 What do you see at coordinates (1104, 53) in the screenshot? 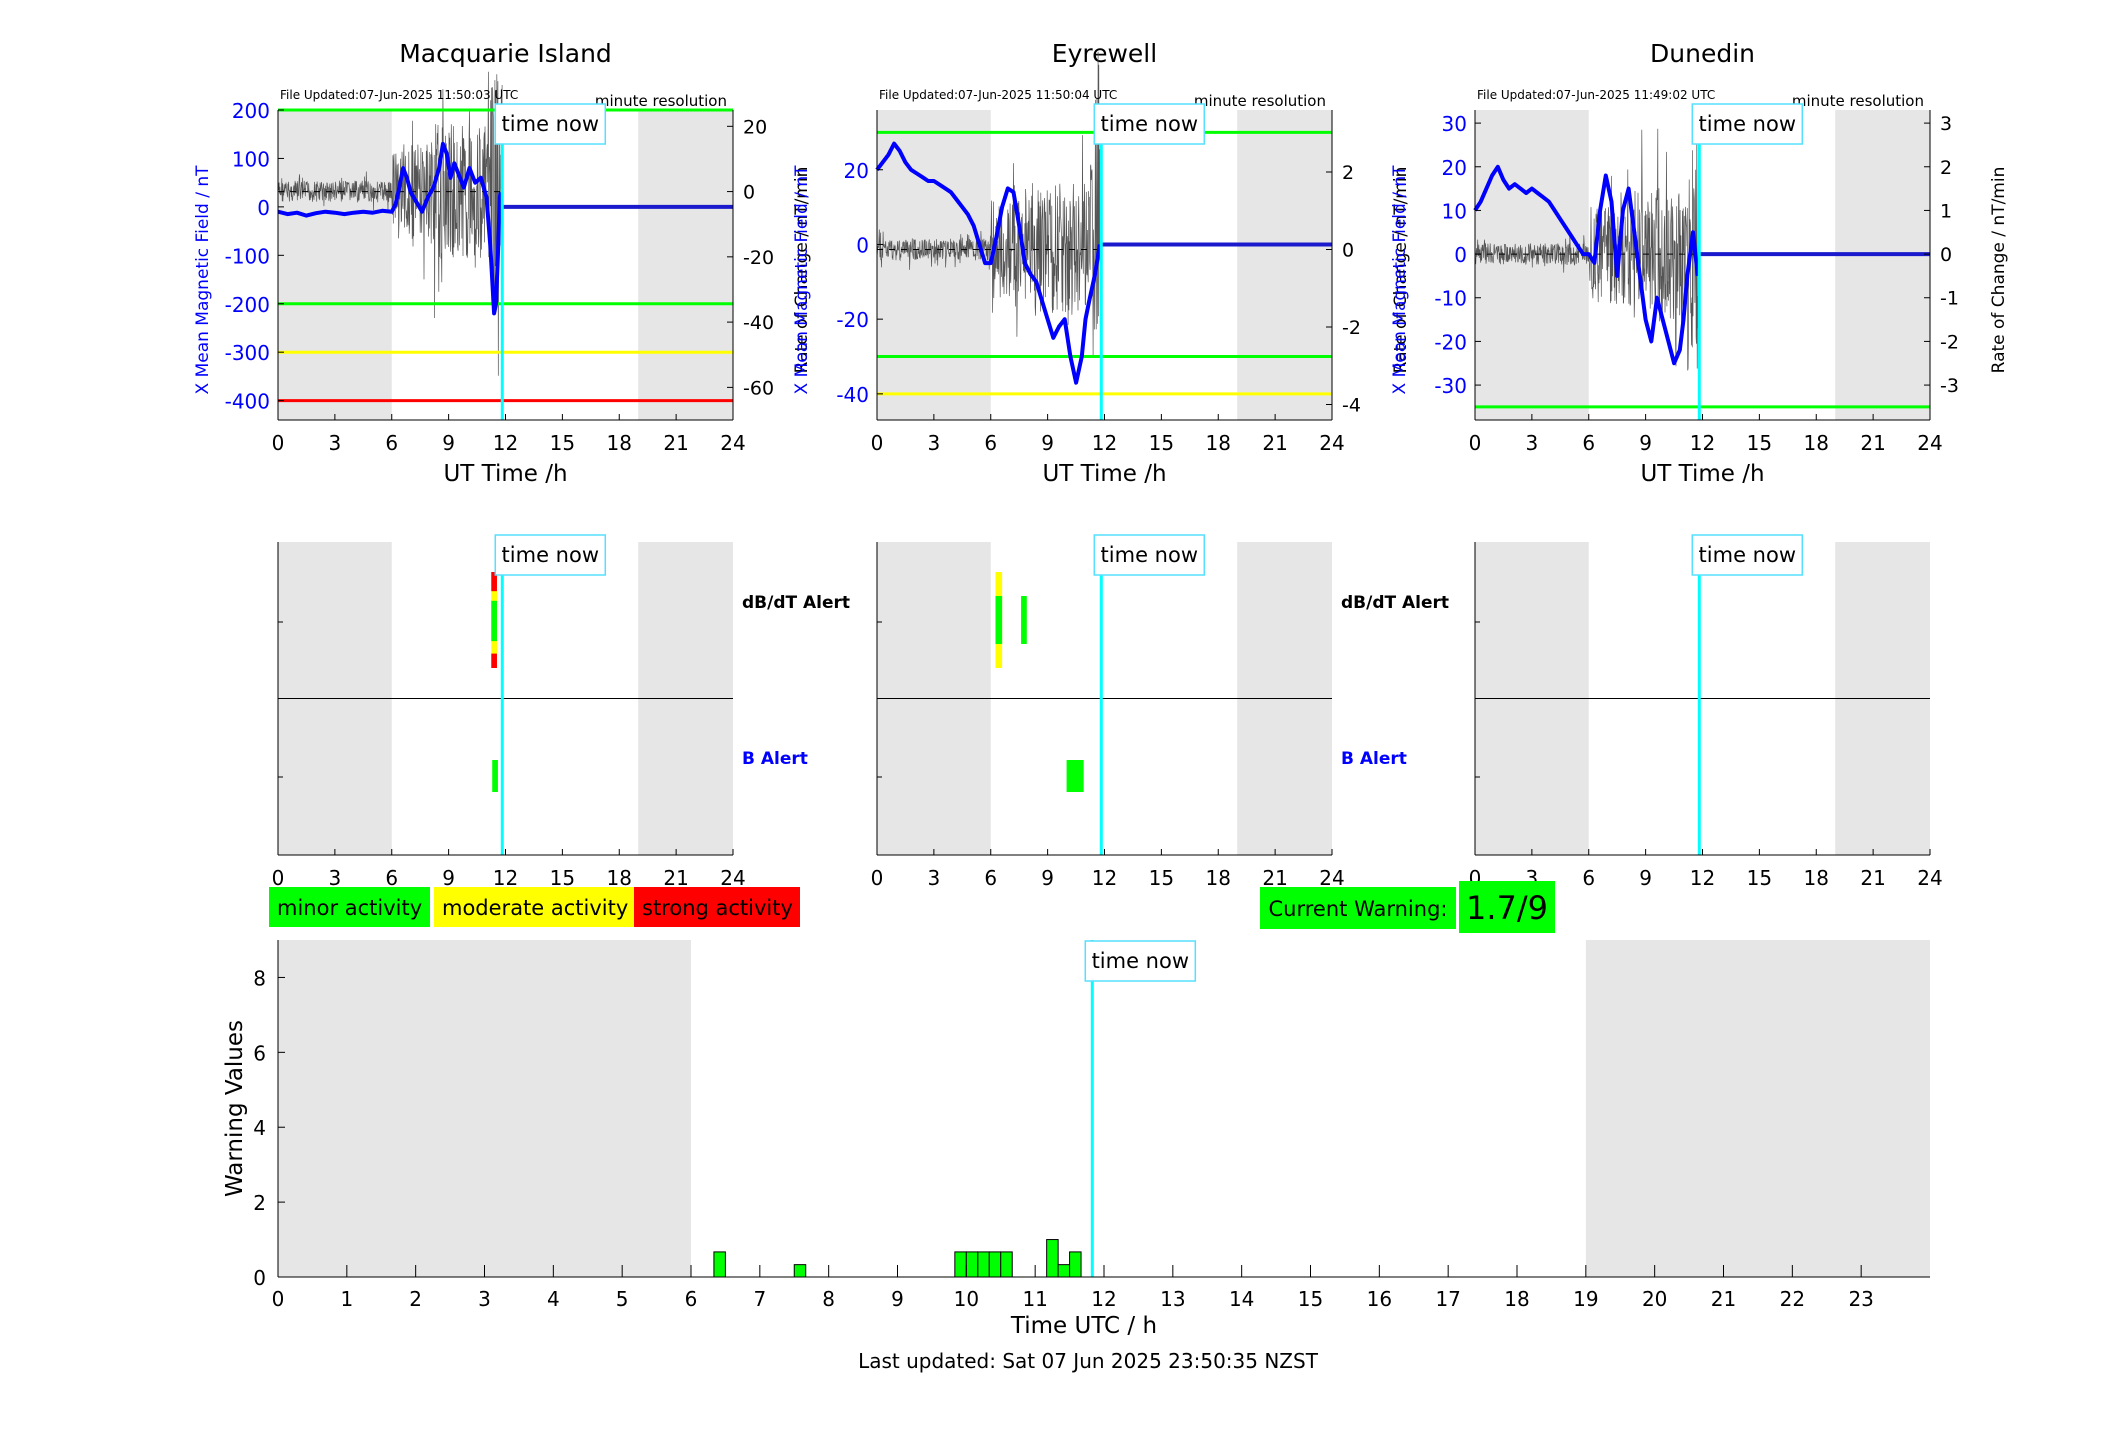
I see `station-title: Eyrewell` at bounding box center [1104, 53].